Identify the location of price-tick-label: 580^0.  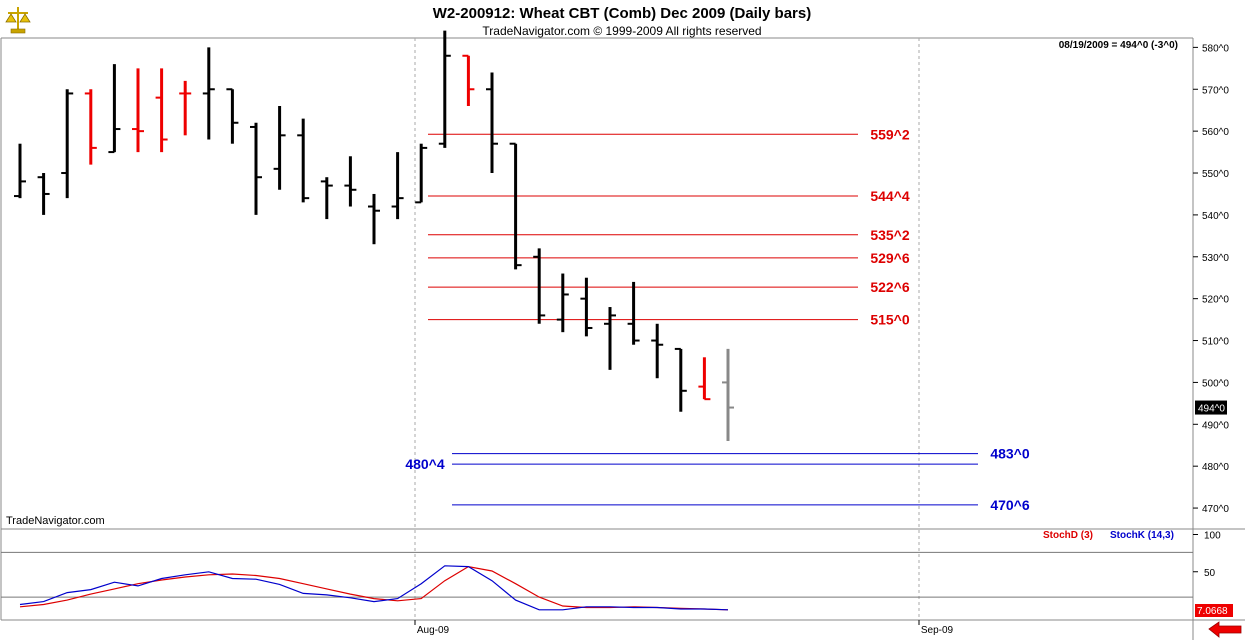
(1215, 48).